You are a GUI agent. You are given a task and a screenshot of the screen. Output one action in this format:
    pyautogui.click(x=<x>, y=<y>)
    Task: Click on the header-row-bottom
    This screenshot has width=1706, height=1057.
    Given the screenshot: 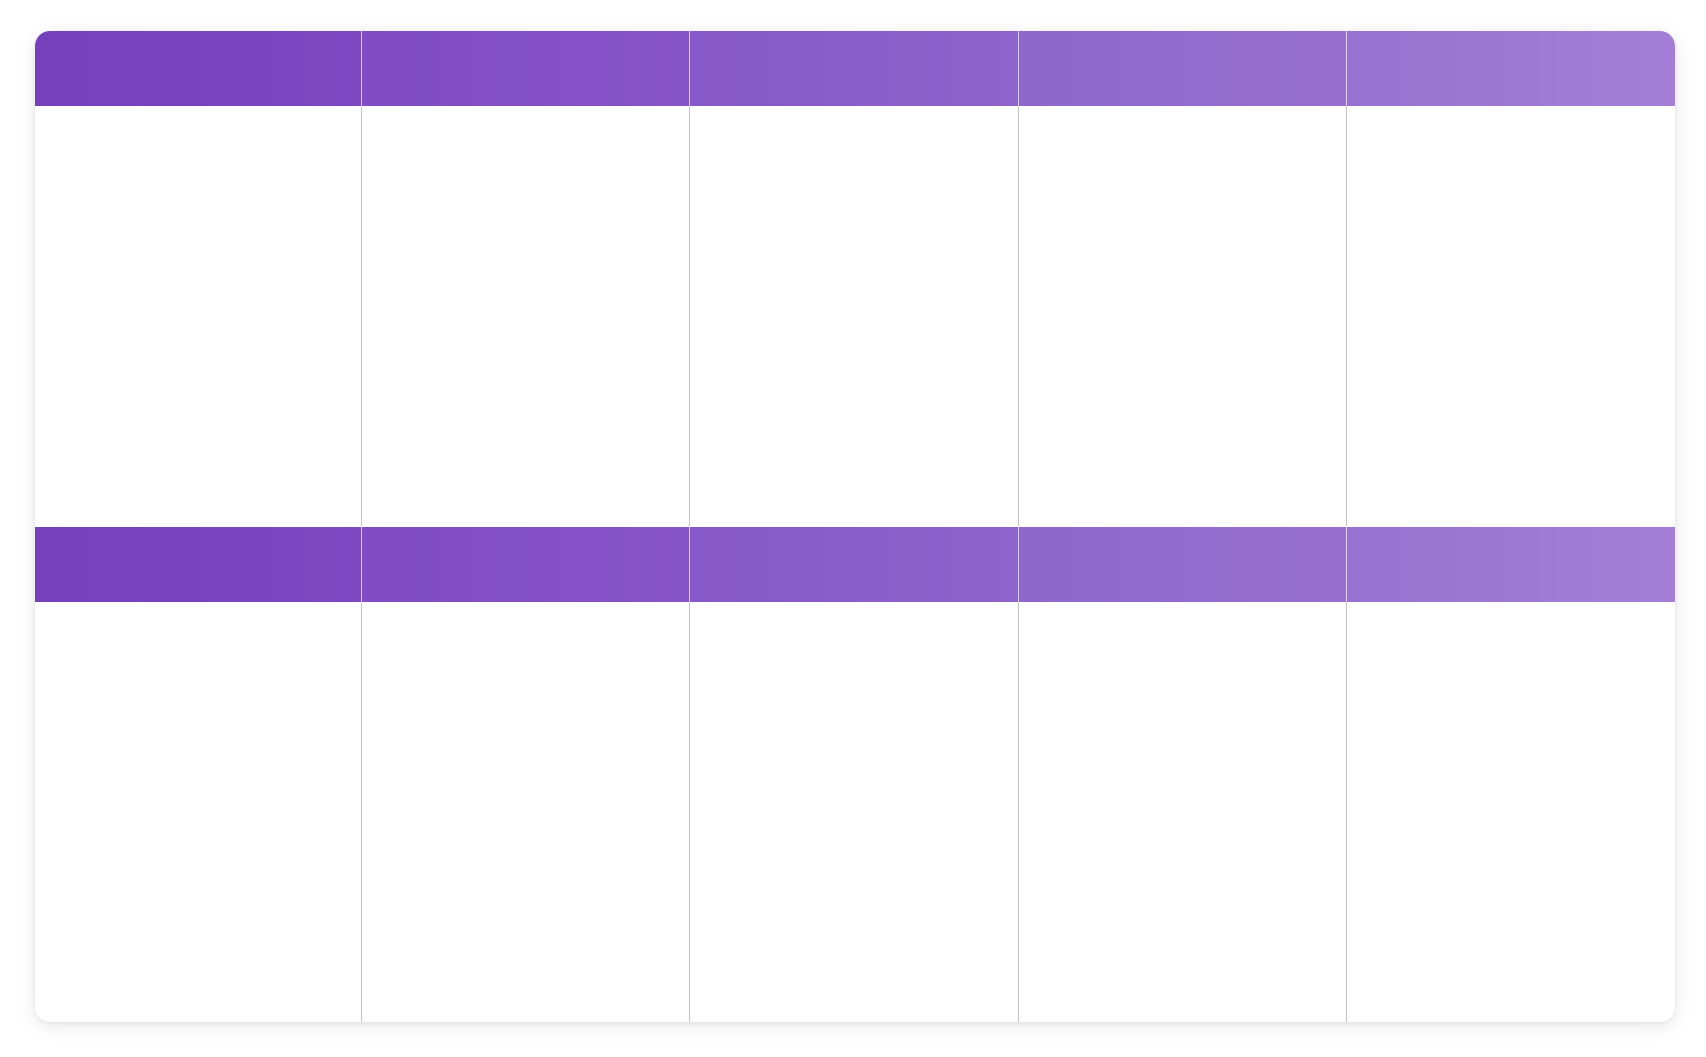 What is the action you would take?
    pyautogui.click(x=855, y=564)
    